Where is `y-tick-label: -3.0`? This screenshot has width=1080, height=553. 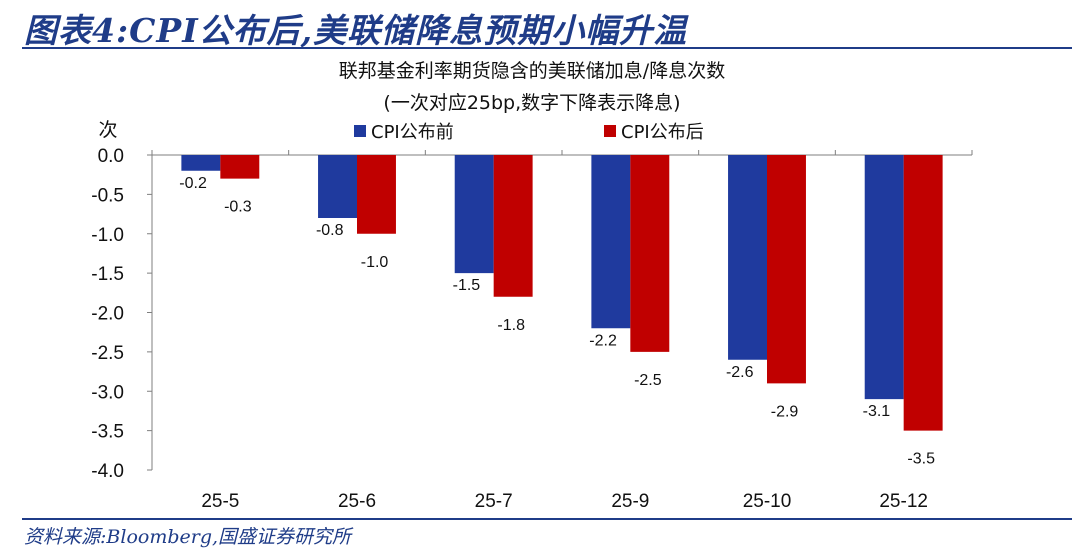
y-tick-label: -3.0 is located at coordinates (107, 392).